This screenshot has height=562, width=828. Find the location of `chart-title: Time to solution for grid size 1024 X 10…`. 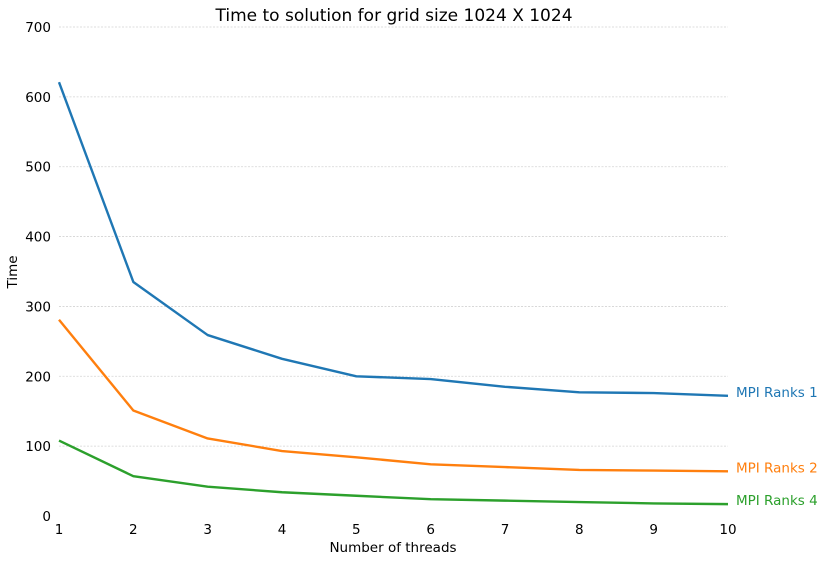

chart-title: Time to solution for grid size 1024 X 10… is located at coordinates (393, 16).